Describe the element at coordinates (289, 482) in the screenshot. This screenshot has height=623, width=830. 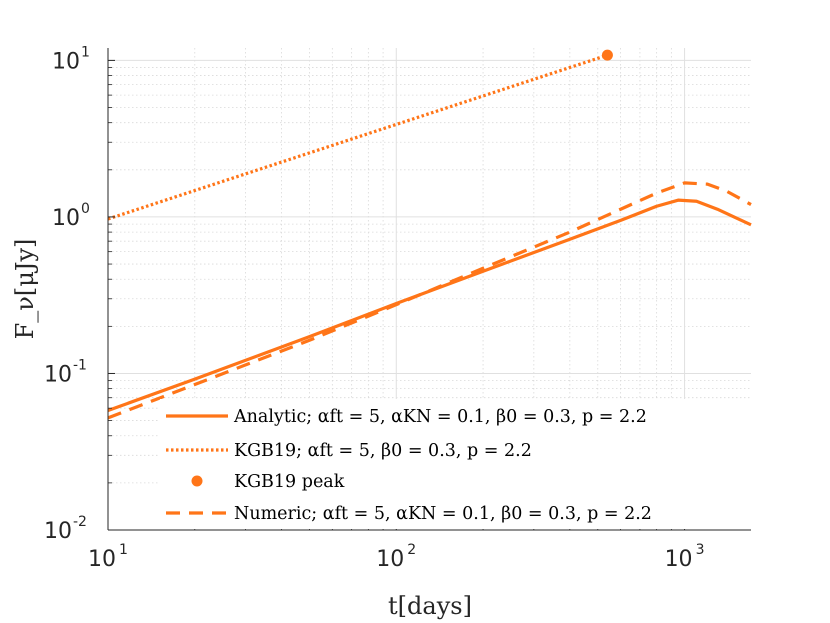
I see `legend-entry-label: KGB19 peak` at that location.